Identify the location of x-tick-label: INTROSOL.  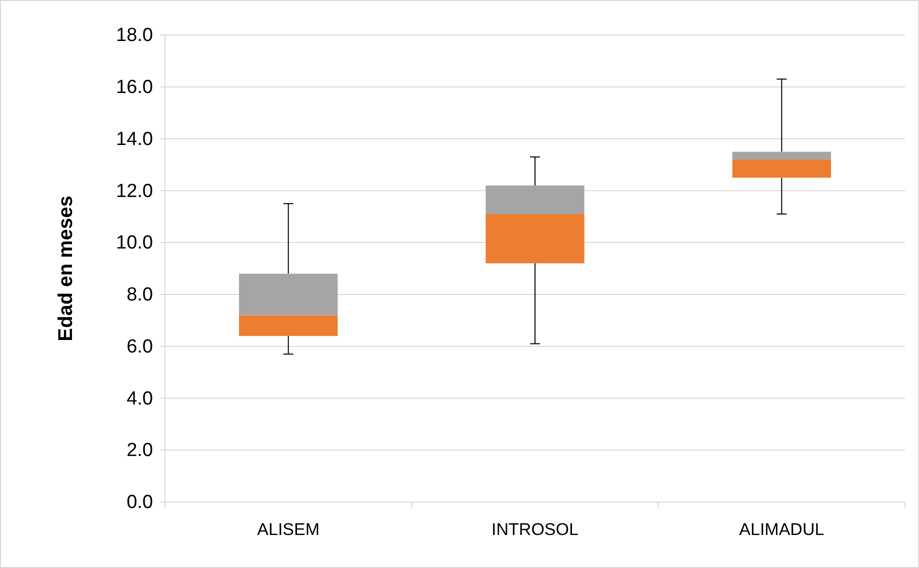
(535, 529).